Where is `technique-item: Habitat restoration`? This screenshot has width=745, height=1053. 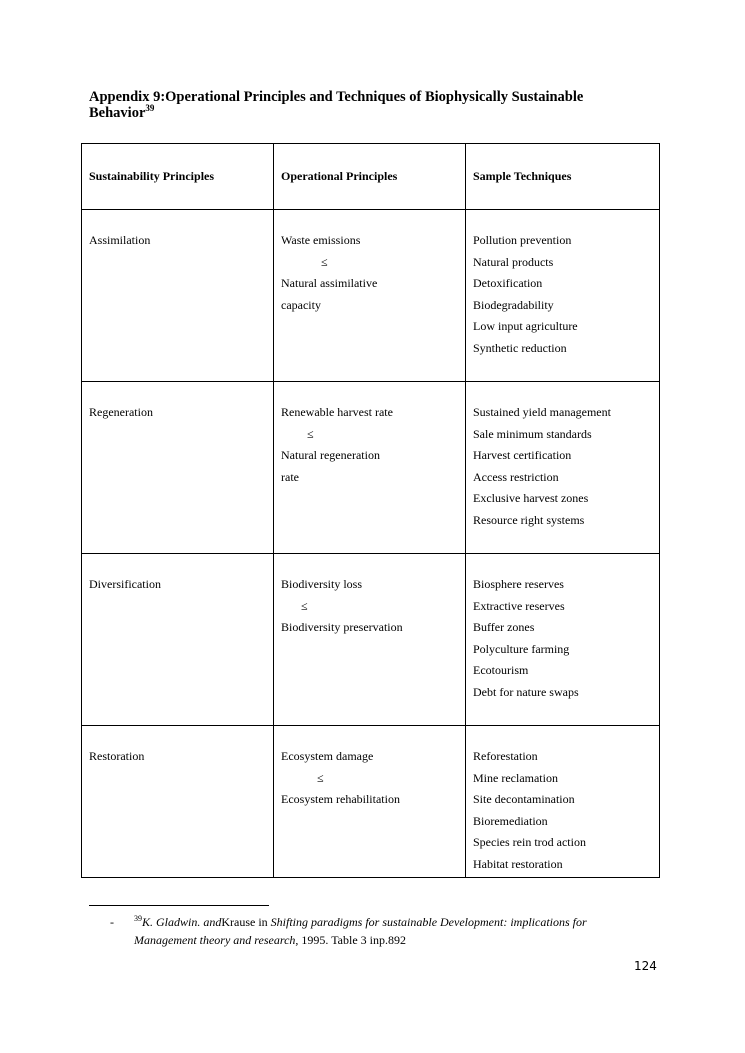 technique-item: Habitat restoration is located at coordinates (518, 863).